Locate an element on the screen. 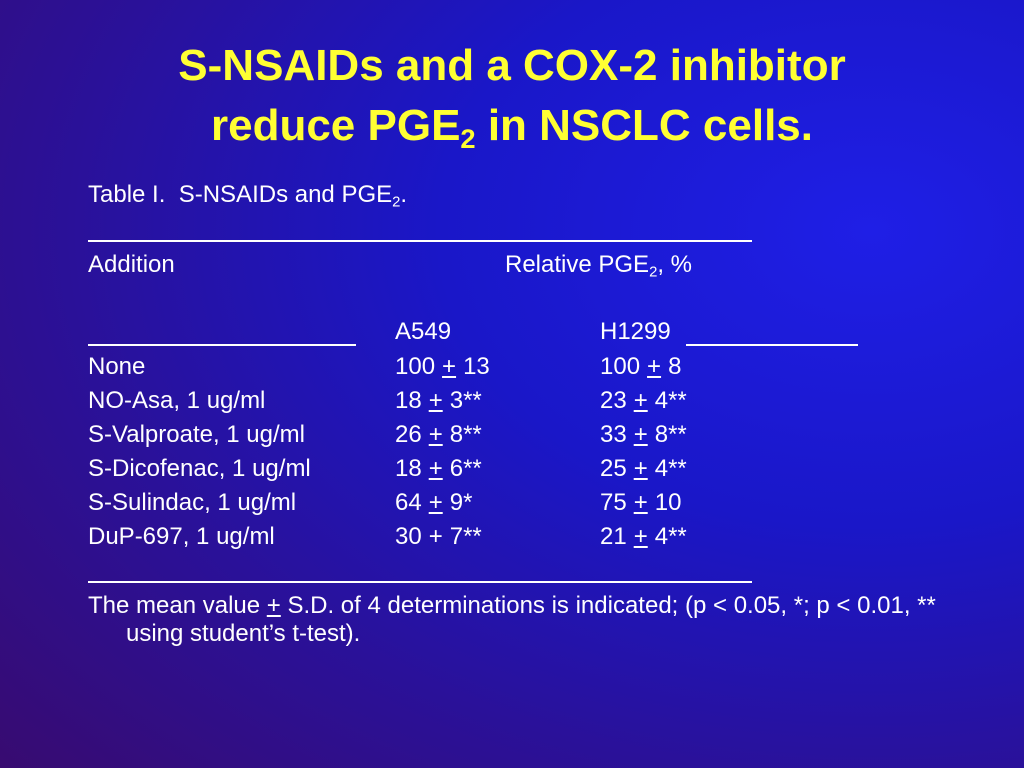 The width and height of the screenshot is (1024, 768). header-addition: Addition is located at coordinates (131, 264).